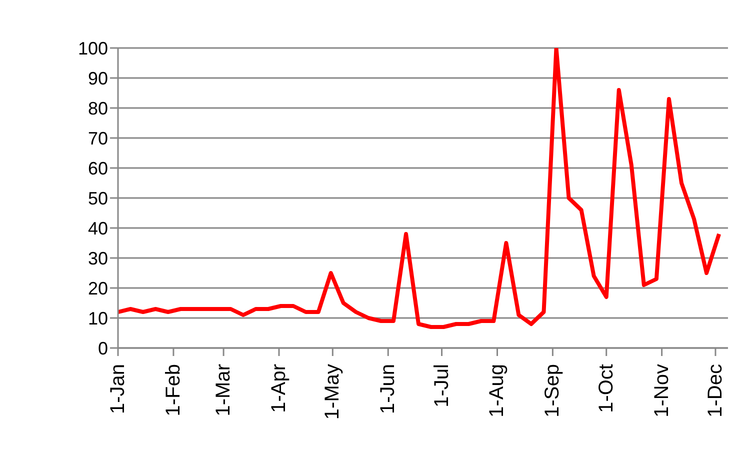 The image size is (752, 451). Describe the element at coordinates (388, 389) in the screenshot. I see `x-tick-label: 1-Jun` at that location.